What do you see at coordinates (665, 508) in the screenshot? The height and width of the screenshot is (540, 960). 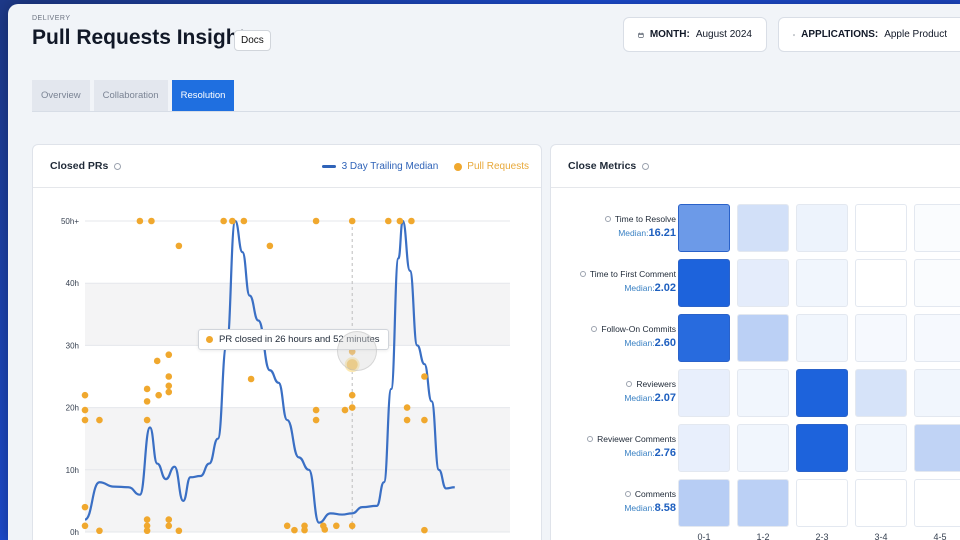 I see `metric-median: 8.58` at bounding box center [665, 508].